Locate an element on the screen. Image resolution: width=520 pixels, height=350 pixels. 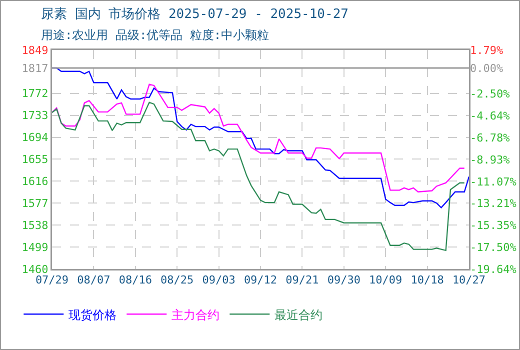
x-tick-label: 07/29 is located at coordinates (52, 280).